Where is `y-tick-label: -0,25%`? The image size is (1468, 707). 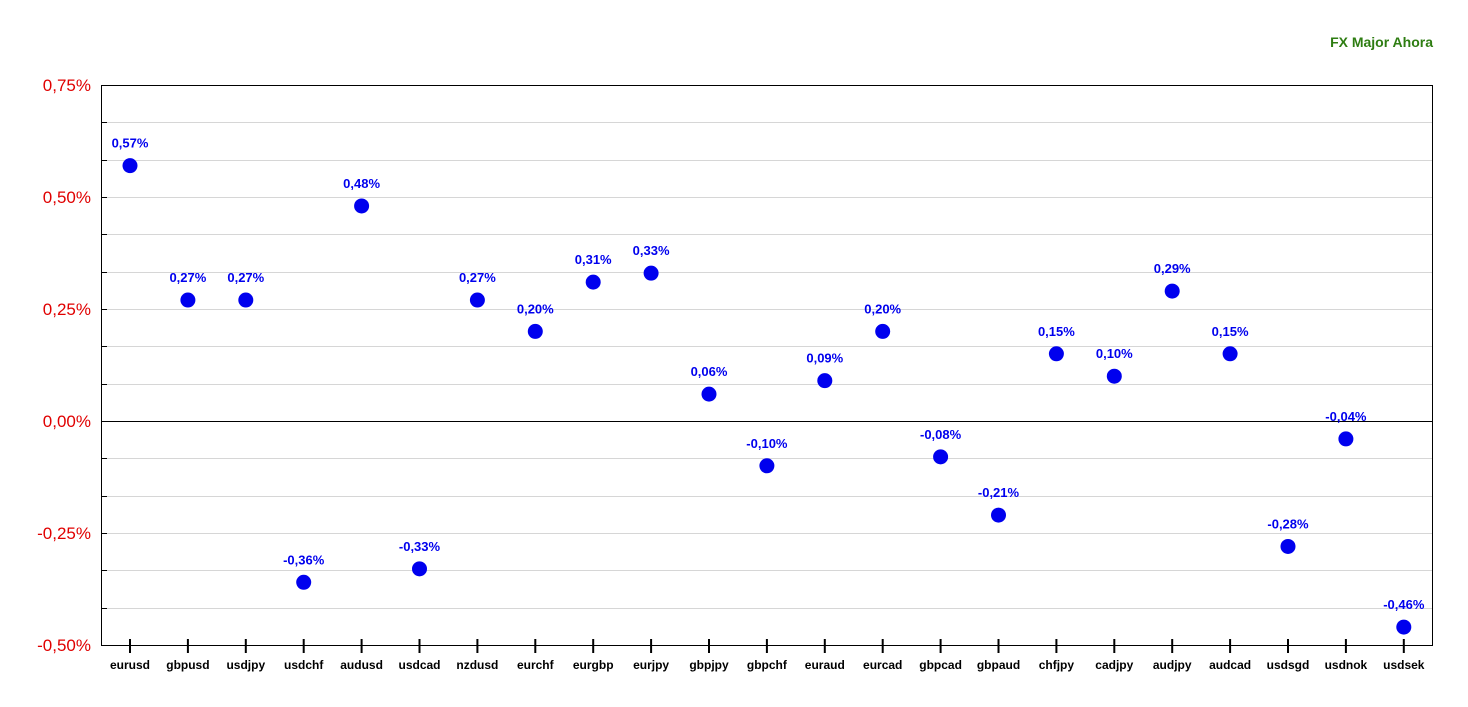
y-tick-label: -0,25% is located at coordinates (64, 533).